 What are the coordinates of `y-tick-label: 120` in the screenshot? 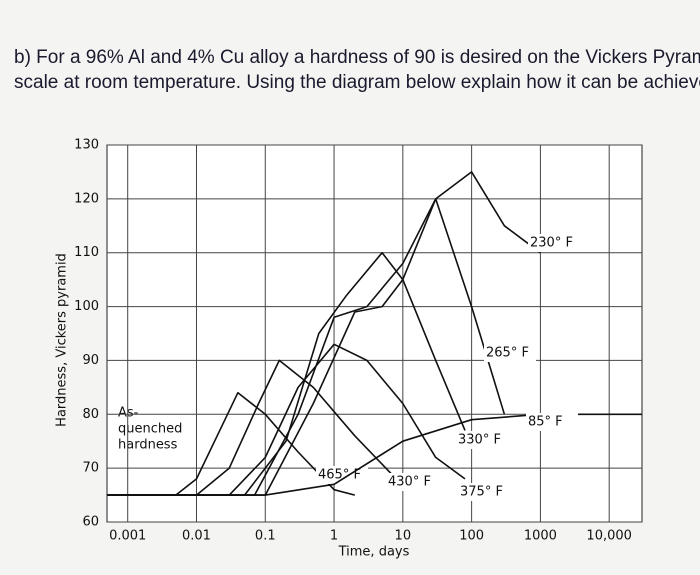 It's located at (86, 198).